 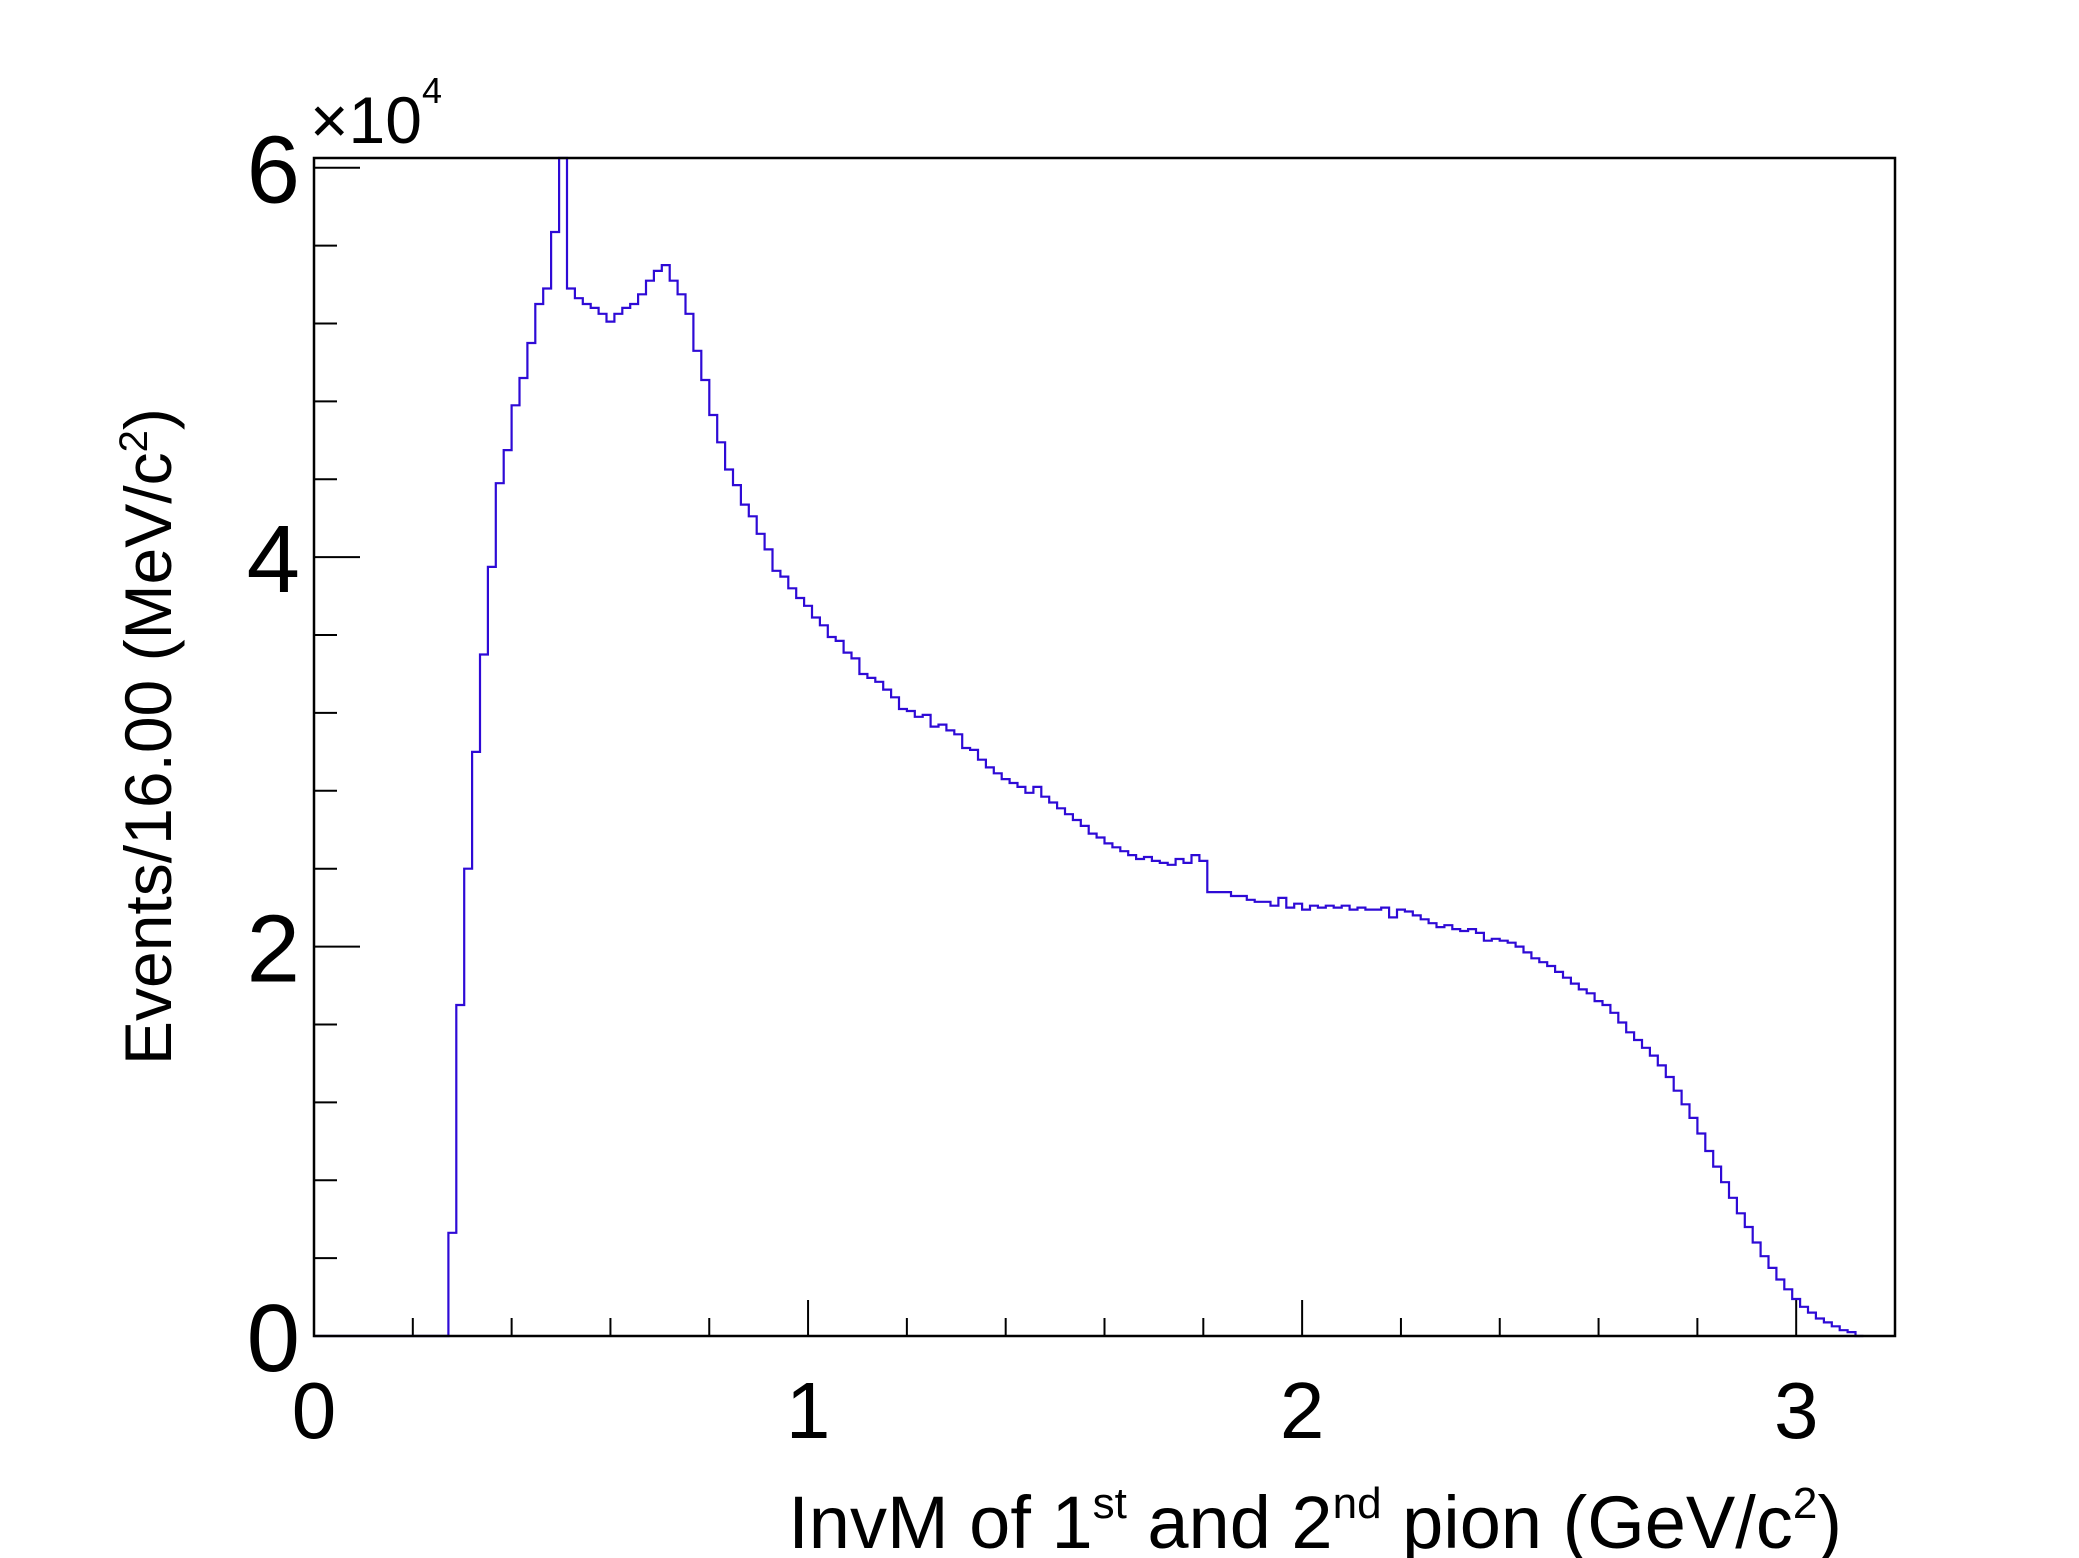 What do you see at coordinates (1110, 1503) in the screenshot?
I see `x-axis-label-sup1: st` at bounding box center [1110, 1503].